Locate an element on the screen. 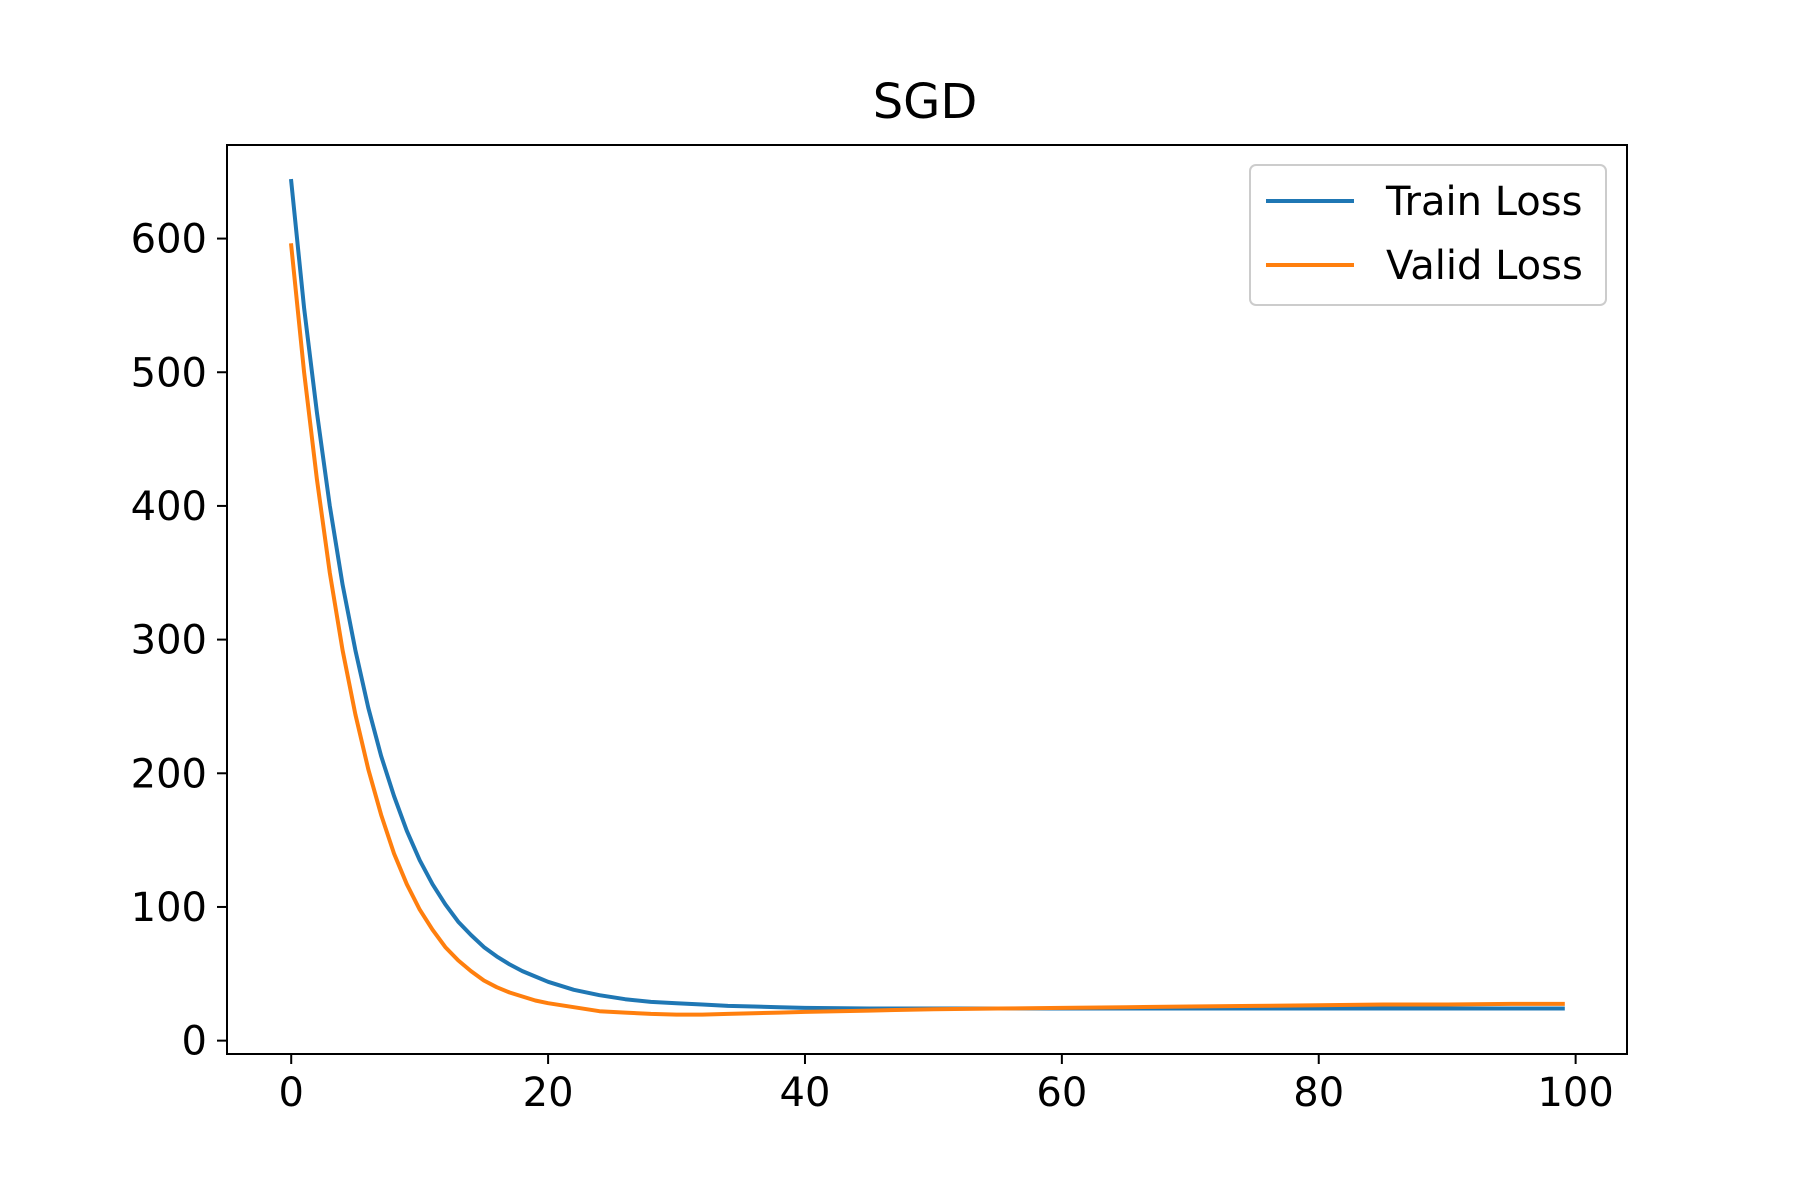  legend: Train Loss Valid Loss is located at coordinates (1428, 235).